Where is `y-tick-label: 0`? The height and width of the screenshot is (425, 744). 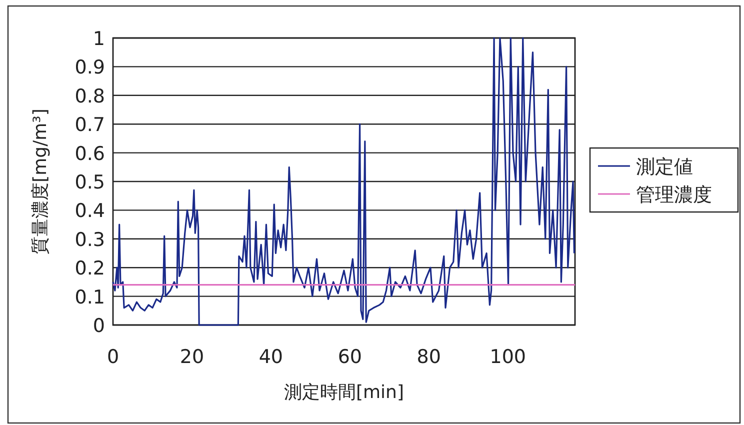 y-tick-label: 0 is located at coordinates (98, 326).